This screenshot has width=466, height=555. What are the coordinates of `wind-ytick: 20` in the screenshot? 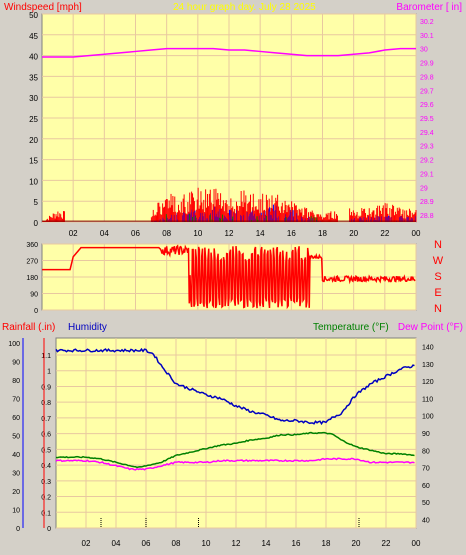 It's located at (33, 140).